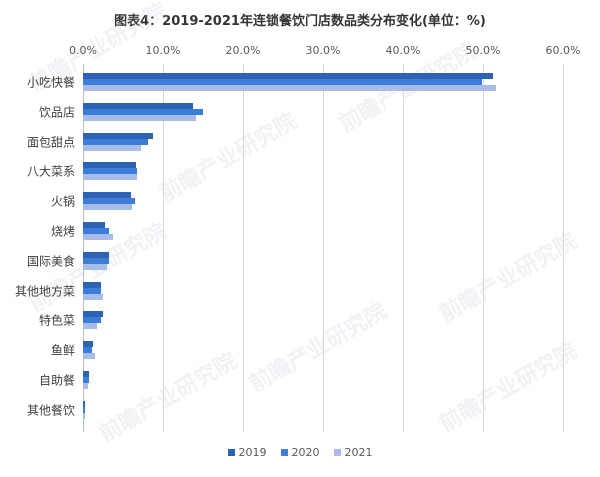 This screenshot has width=600, height=477. I want to click on category-label: 饮品店, so click(56, 112).